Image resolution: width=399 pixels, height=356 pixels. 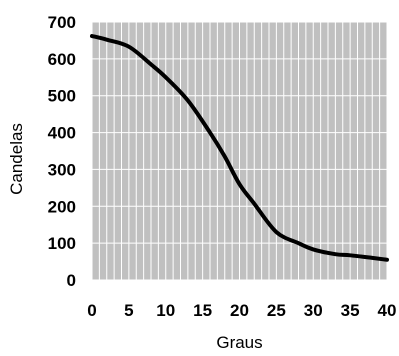 I want to click on y-axis-ticks: 0 100 200 300 400 500 600 700, so click(x=62, y=151).